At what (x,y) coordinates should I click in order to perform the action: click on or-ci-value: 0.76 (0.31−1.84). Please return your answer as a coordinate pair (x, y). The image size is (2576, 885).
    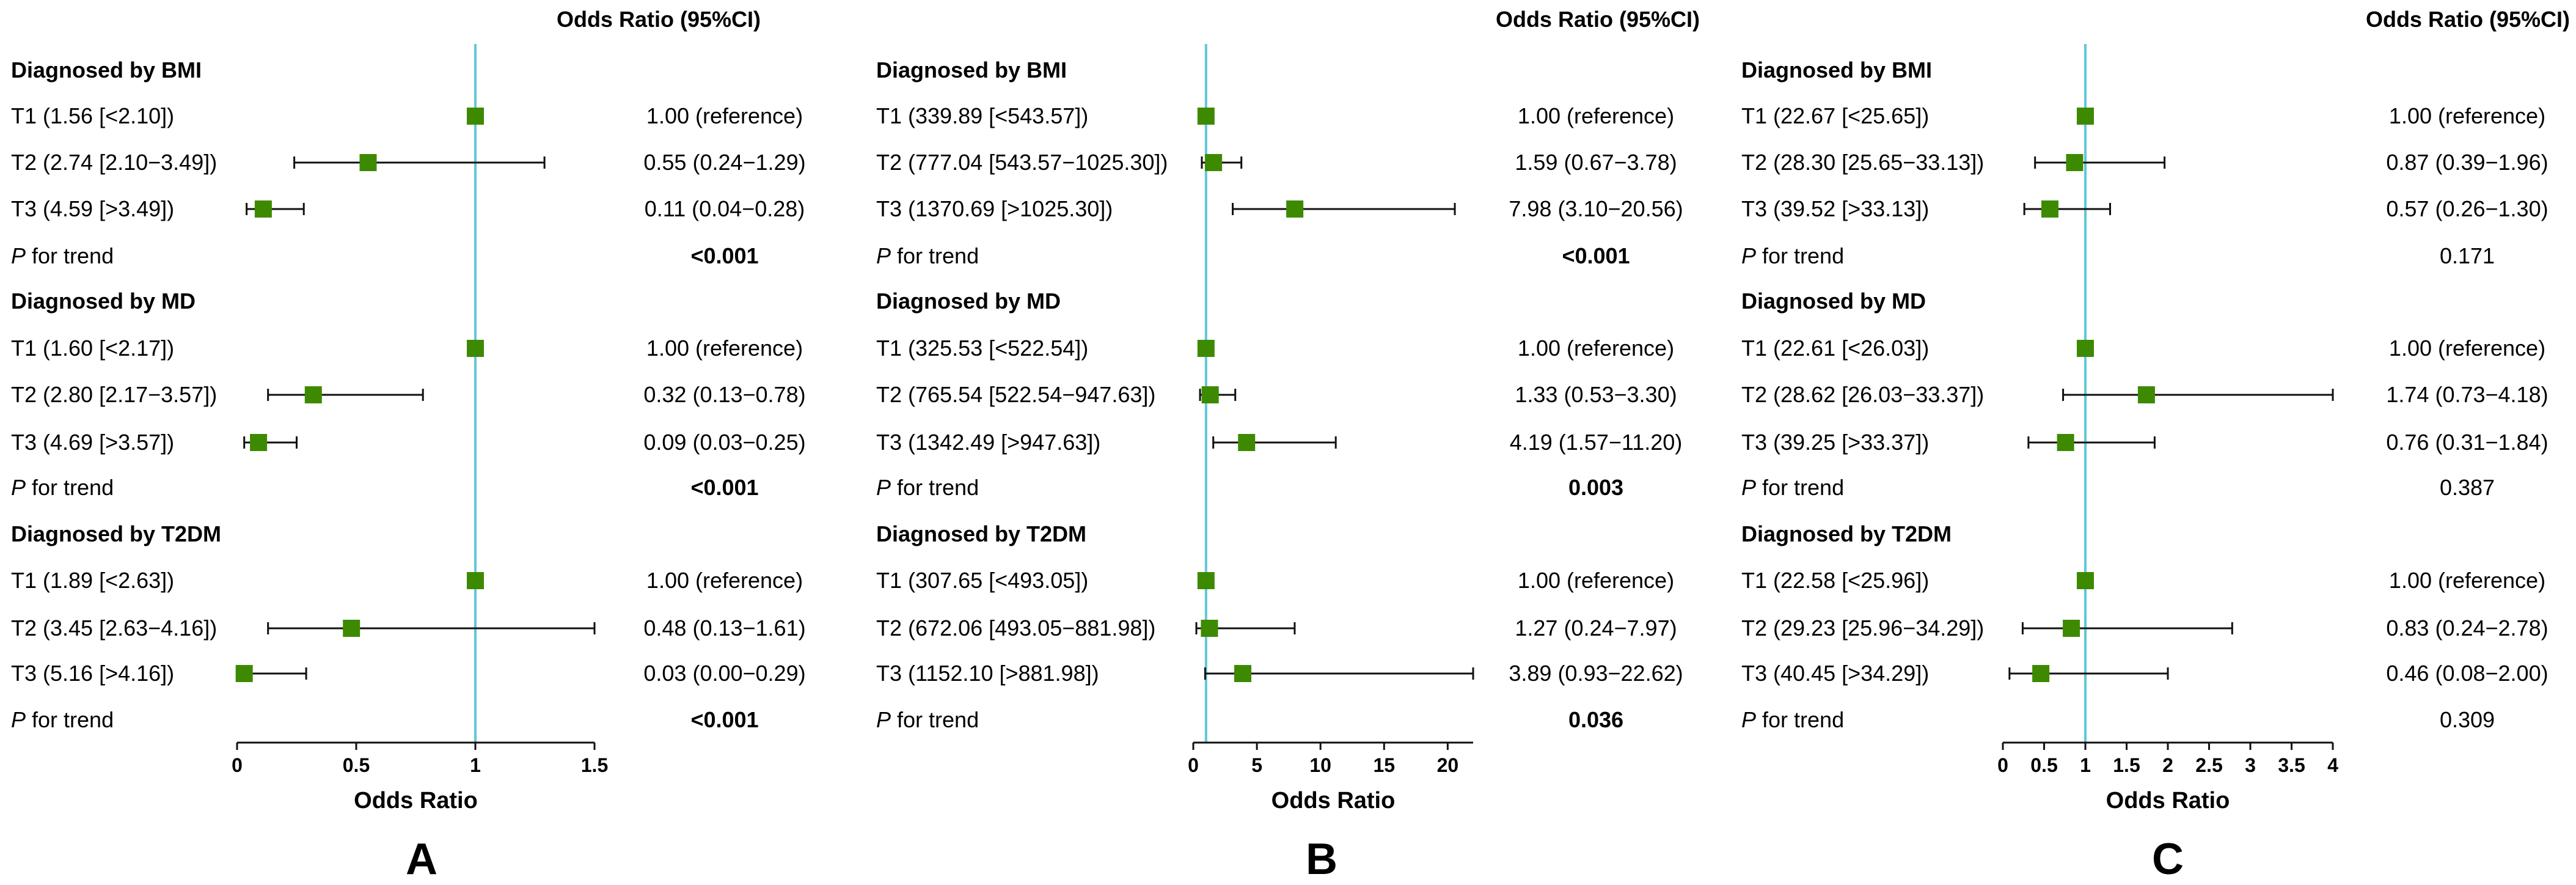
    Looking at the image, I should click on (2467, 442).